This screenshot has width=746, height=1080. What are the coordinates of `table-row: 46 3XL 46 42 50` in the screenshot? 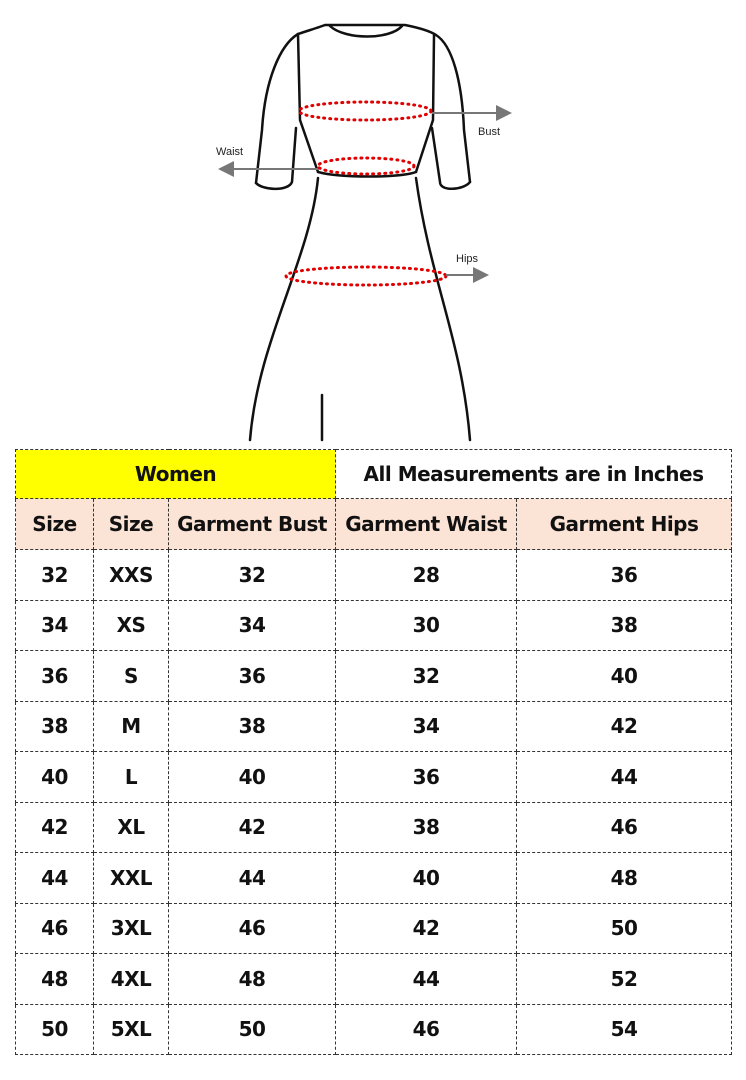 It's located at (374, 928).